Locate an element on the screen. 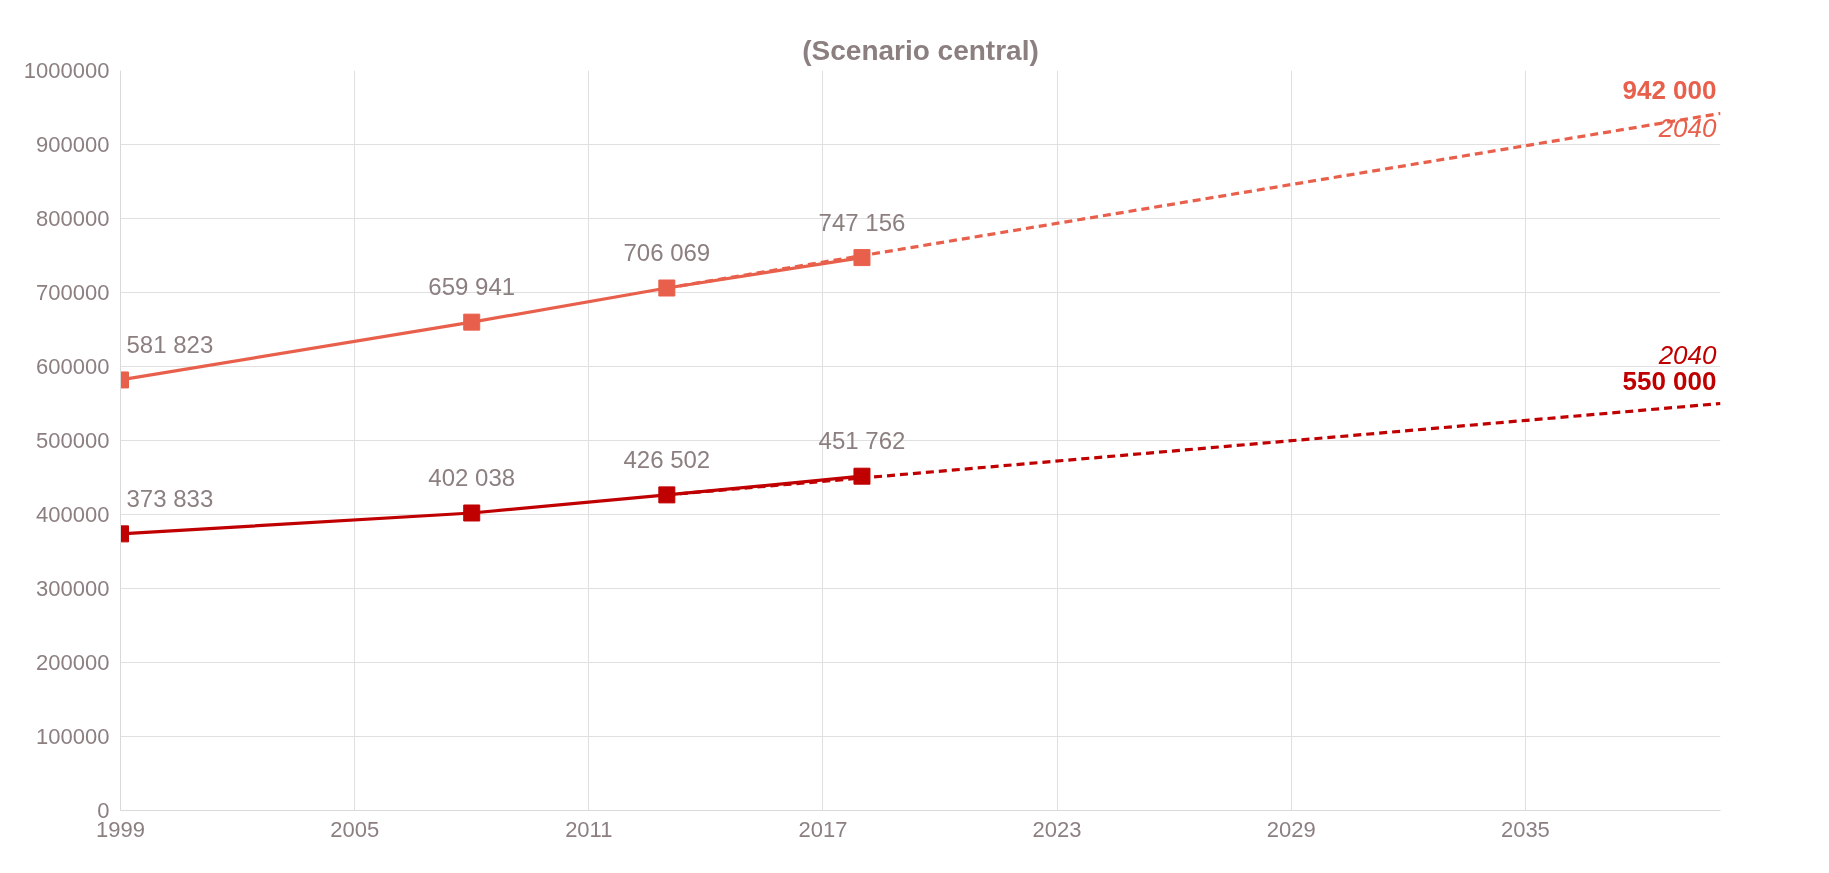 Image resolution: width=1829 pixels, height=873 pixels. y-tick-label: 600000 is located at coordinates (73, 366).